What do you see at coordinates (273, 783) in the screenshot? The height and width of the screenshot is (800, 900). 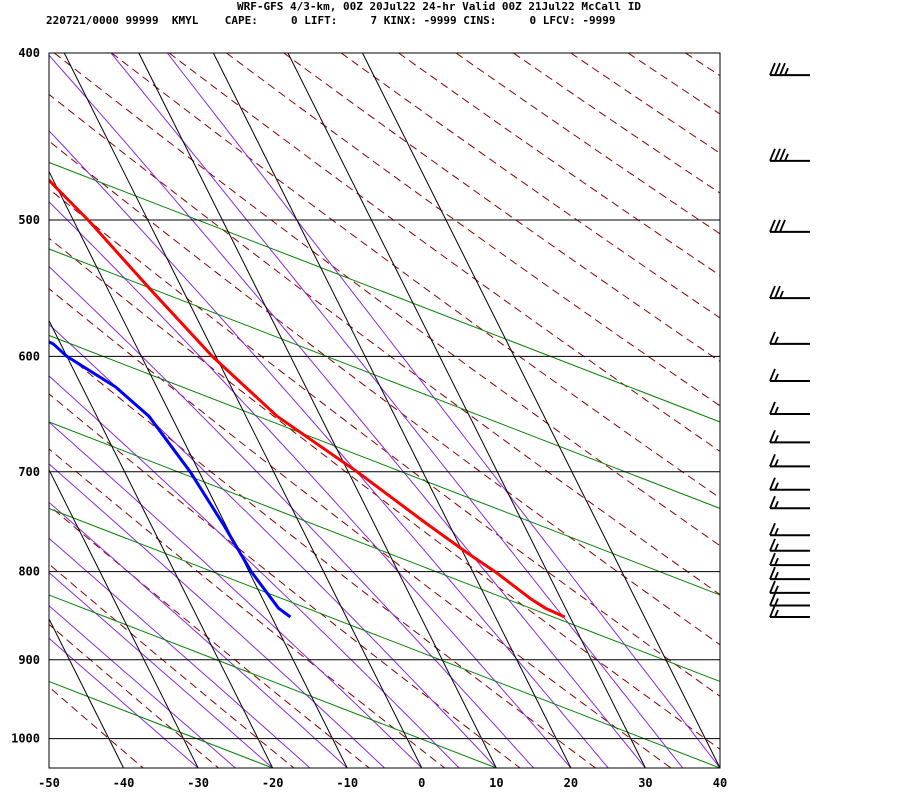 I see `x-tick-label: -20` at bounding box center [273, 783].